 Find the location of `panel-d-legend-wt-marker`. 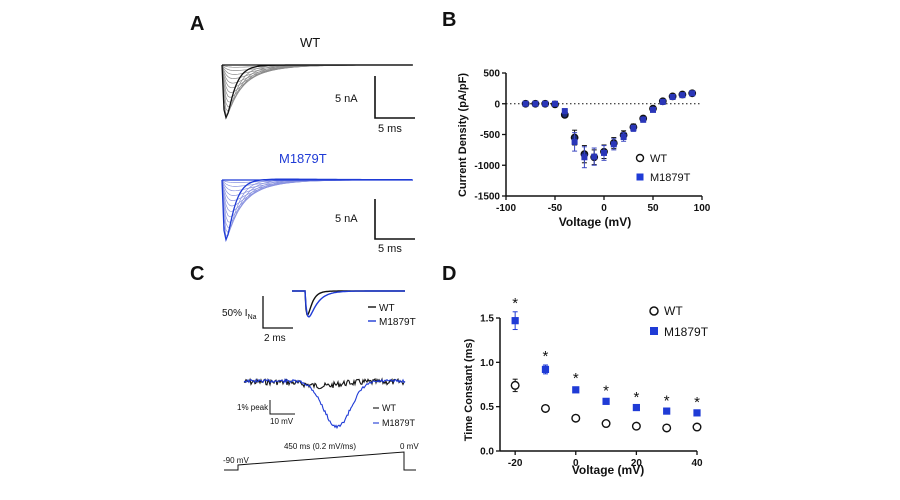

panel-d-legend-wt-marker is located at coordinates (654, 311).